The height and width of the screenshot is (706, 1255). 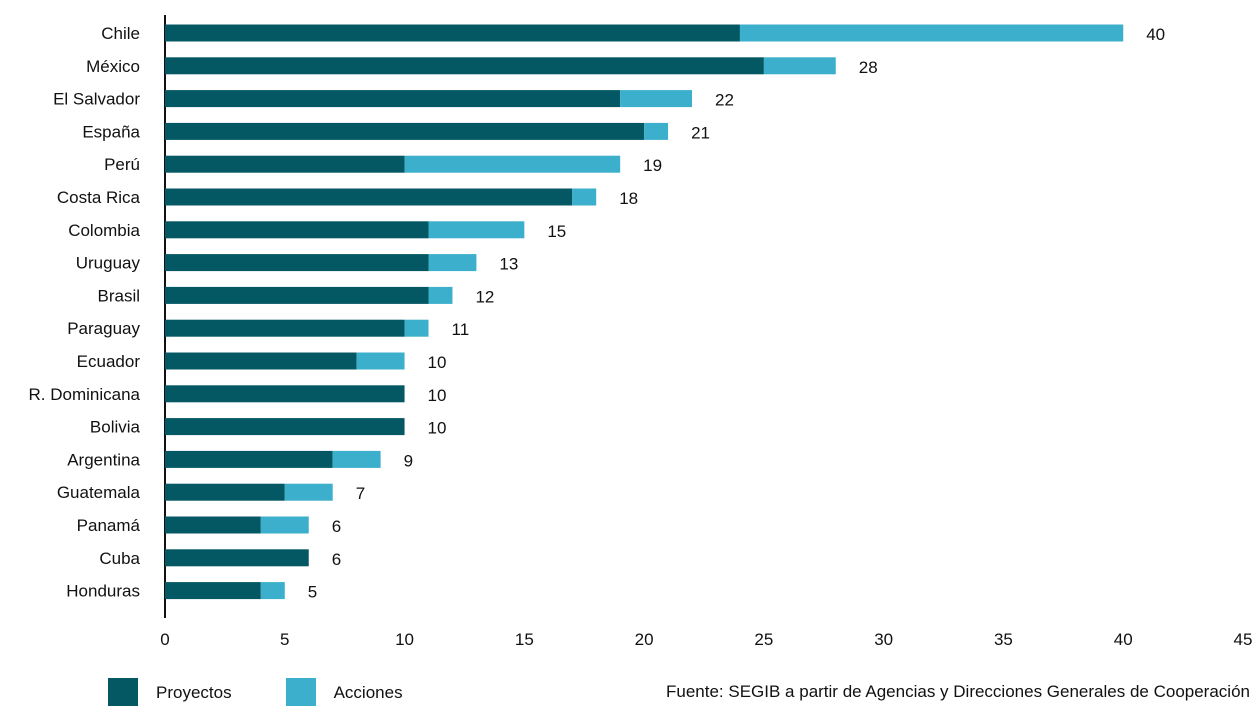 What do you see at coordinates (368, 692) in the screenshot?
I see `legend-label-acciones: Acciones` at bounding box center [368, 692].